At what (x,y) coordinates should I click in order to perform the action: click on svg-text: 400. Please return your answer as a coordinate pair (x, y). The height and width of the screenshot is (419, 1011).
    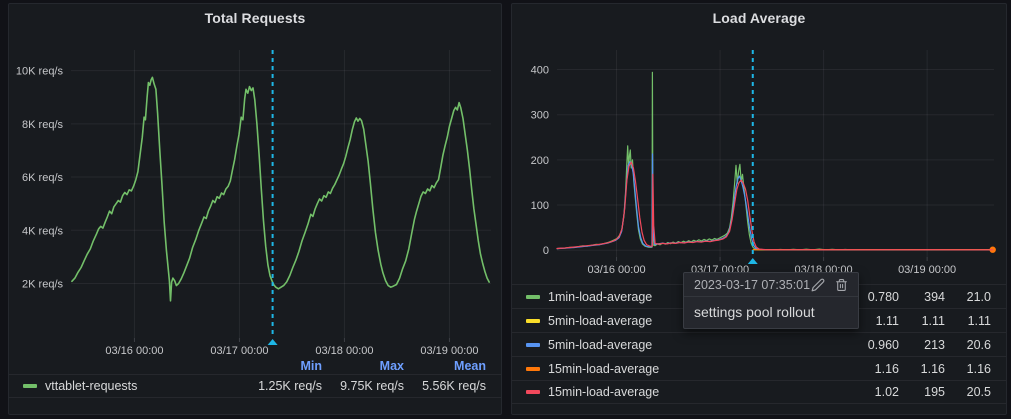
    Looking at the image, I should click on (540, 71).